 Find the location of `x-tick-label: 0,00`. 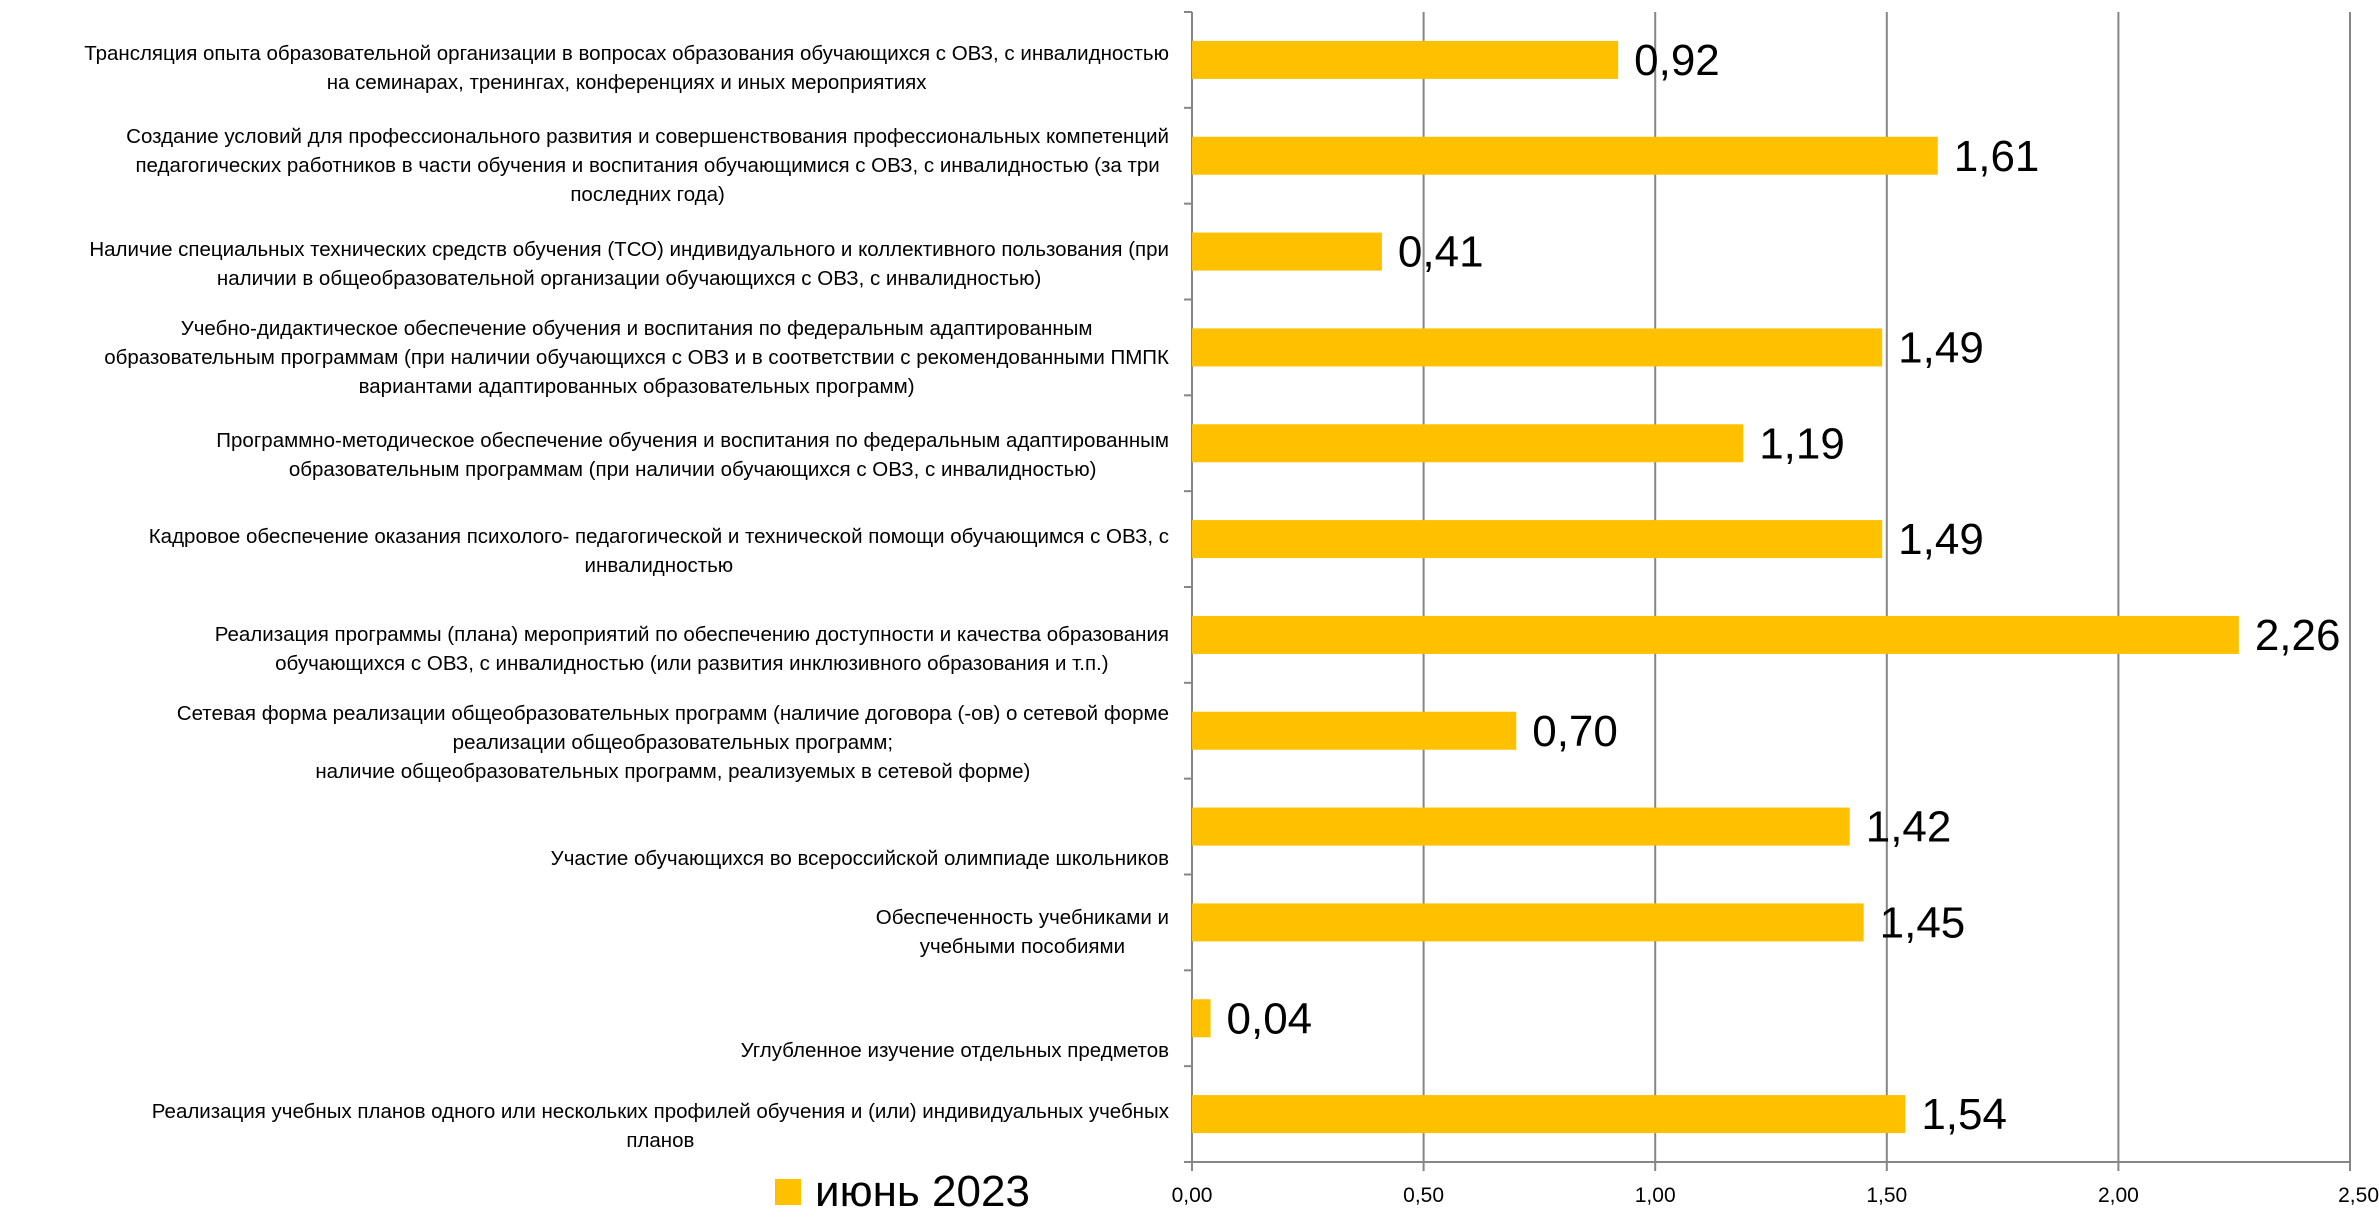

x-tick-label: 0,00 is located at coordinates (1192, 1195).